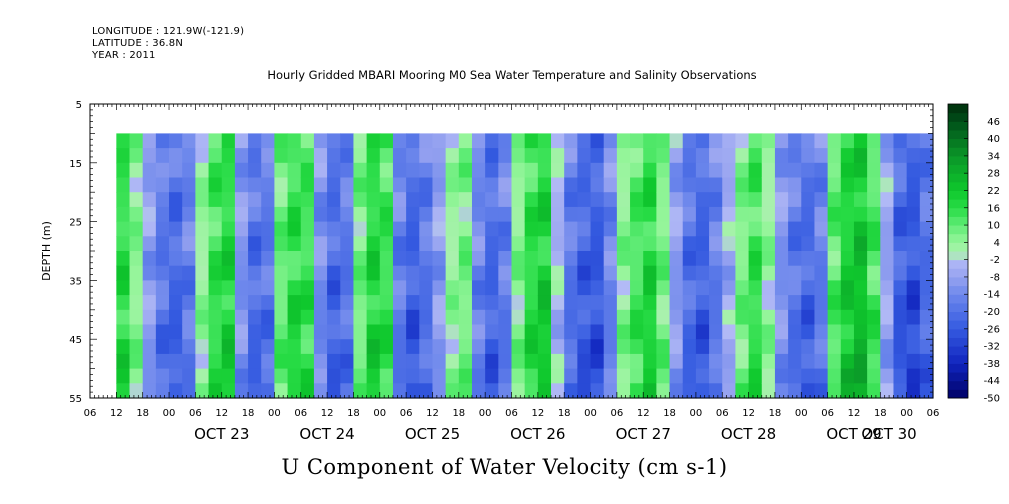 The width and height of the screenshot is (1009, 504). What do you see at coordinates (993, 122) in the screenshot?
I see `colorbar-label: 46` at bounding box center [993, 122].